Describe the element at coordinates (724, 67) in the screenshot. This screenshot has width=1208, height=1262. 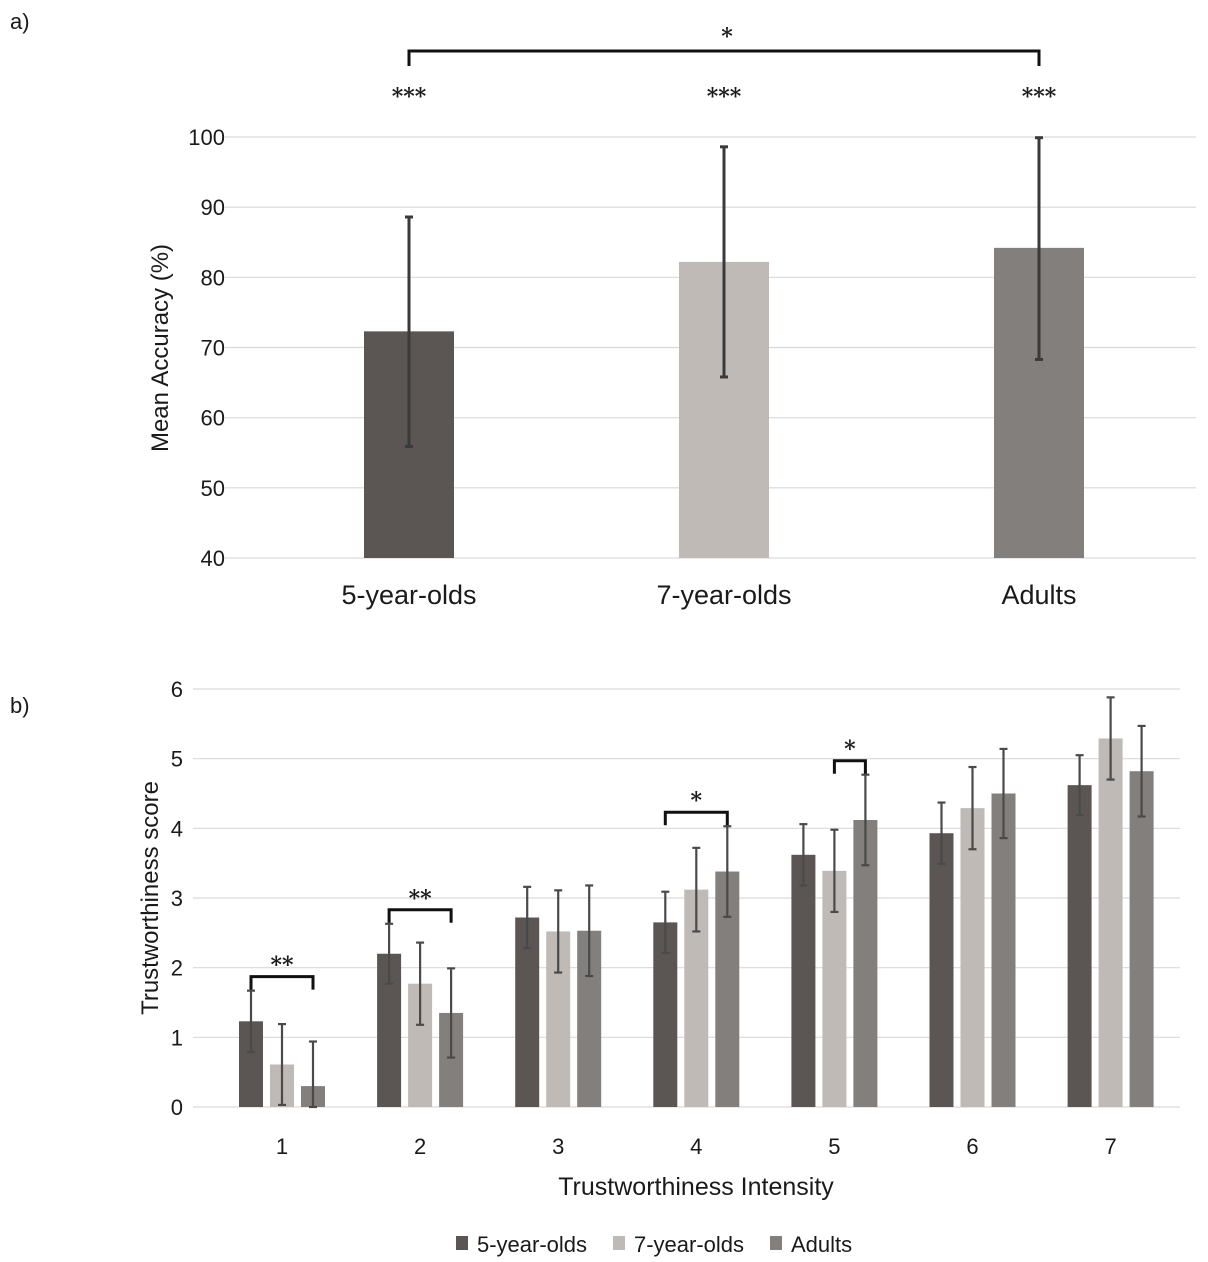
I see `accuracy-significance: *** *** ****` at that location.